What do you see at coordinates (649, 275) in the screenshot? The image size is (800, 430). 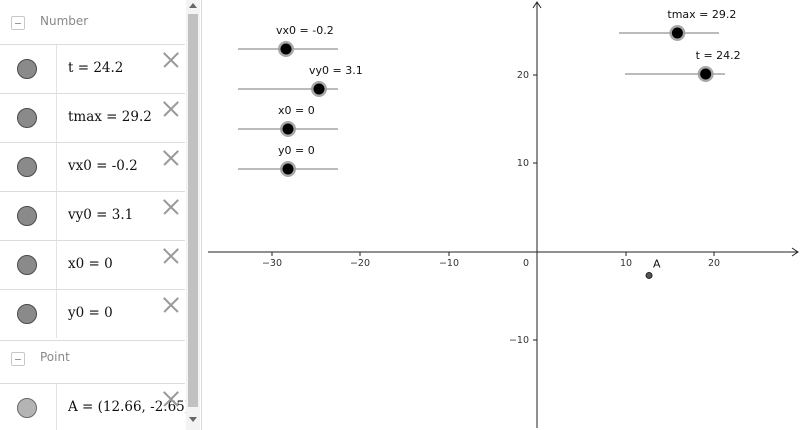 I see `point-A` at bounding box center [649, 275].